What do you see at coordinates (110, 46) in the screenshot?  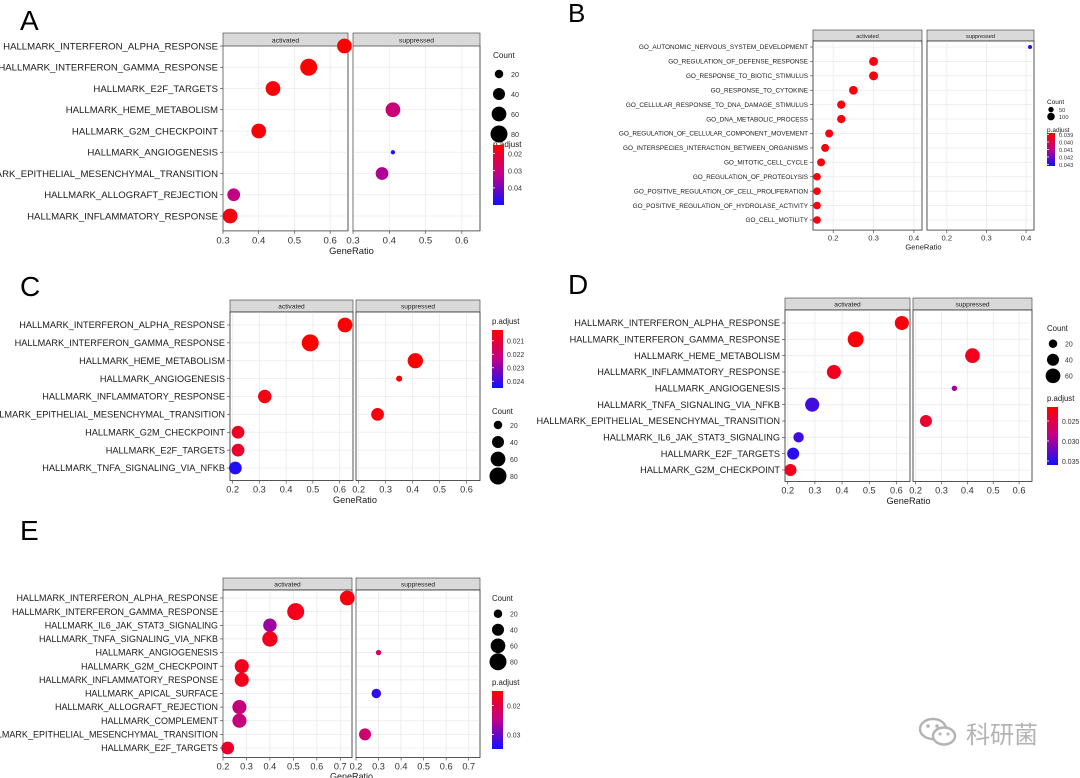 I see `y-tick-label: HALLMARK_INTERFERON_ALPHA_RESPONSE` at bounding box center [110, 46].